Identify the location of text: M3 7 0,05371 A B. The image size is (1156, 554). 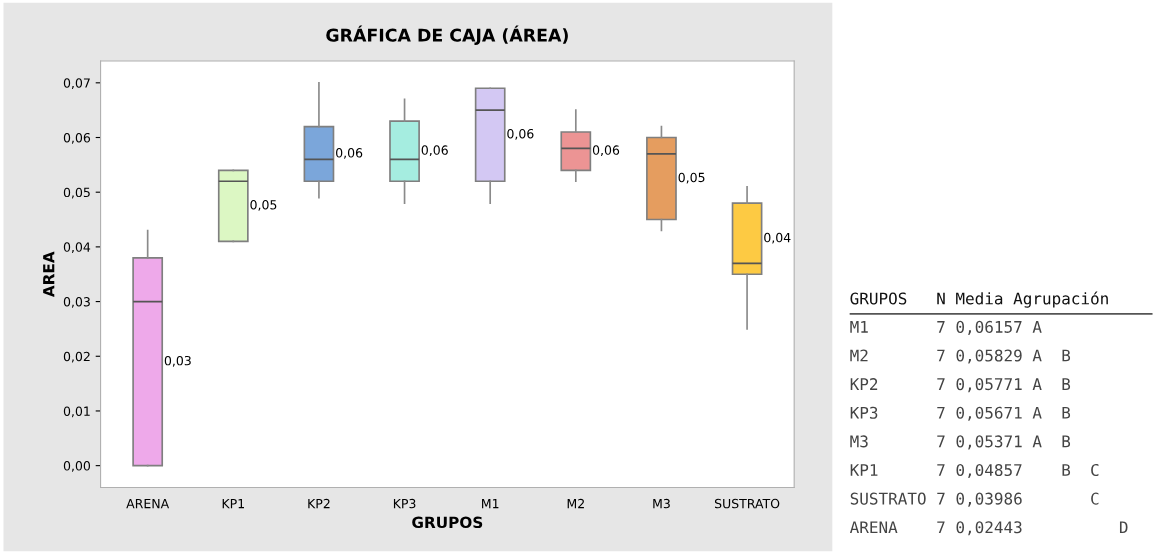
(960, 442).